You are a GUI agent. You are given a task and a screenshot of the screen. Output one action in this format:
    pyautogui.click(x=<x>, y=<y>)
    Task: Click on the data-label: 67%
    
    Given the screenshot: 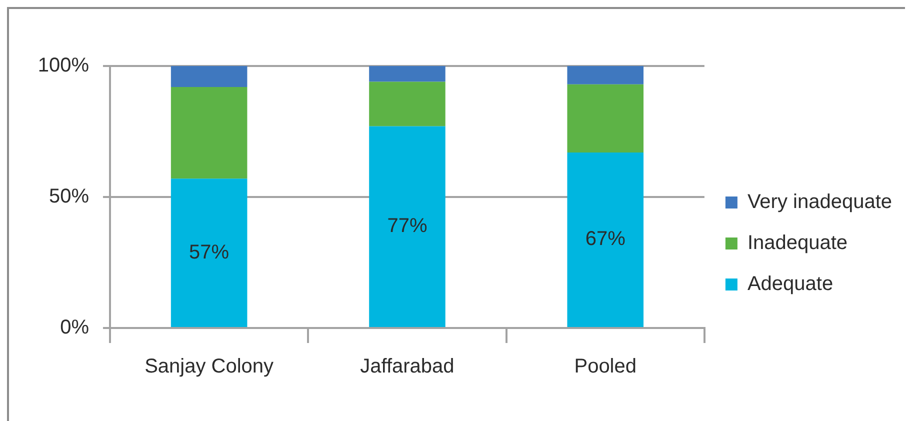 What is the action you would take?
    pyautogui.click(x=605, y=239)
    